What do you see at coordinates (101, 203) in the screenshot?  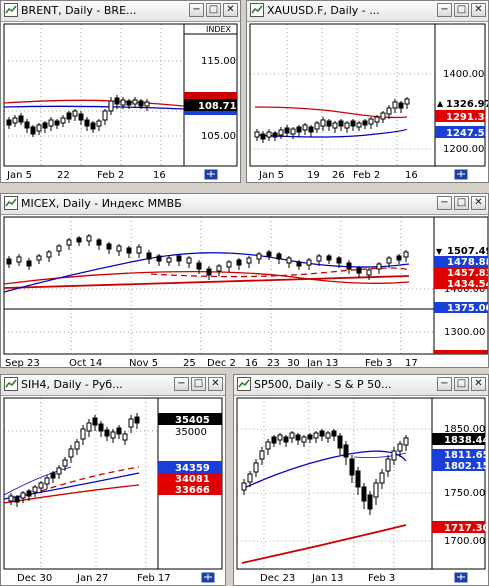 I see `window-title: MICEX, Daily - Индекс ММВБ` at bounding box center [101, 203].